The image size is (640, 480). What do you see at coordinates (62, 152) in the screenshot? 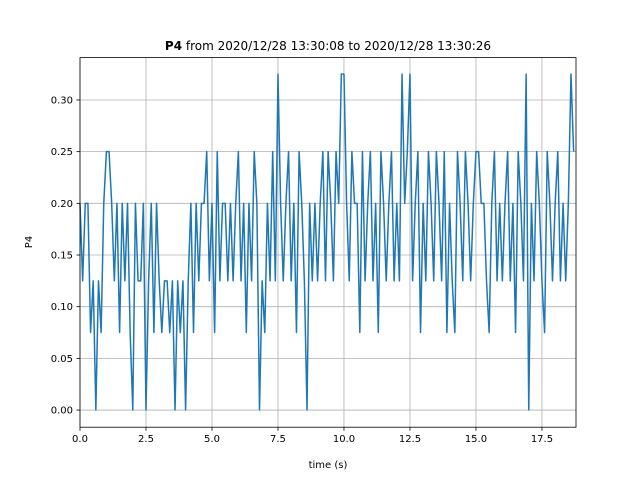
I see `y-tick-label: 0.25` at bounding box center [62, 152].